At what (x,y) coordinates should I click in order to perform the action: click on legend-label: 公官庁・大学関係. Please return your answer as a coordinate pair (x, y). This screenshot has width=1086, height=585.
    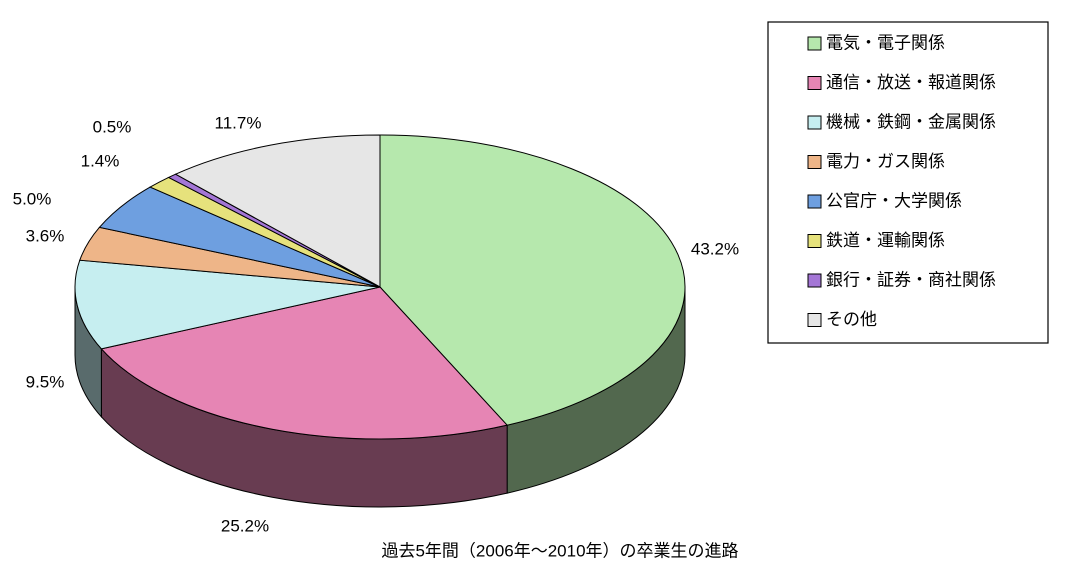
    Looking at the image, I should click on (894, 200).